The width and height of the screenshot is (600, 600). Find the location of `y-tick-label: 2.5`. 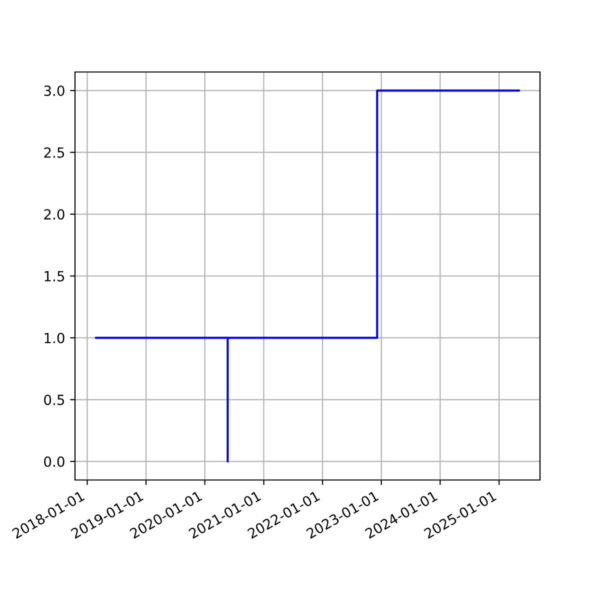

y-tick-label: 2.5 is located at coordinates (54, 152).